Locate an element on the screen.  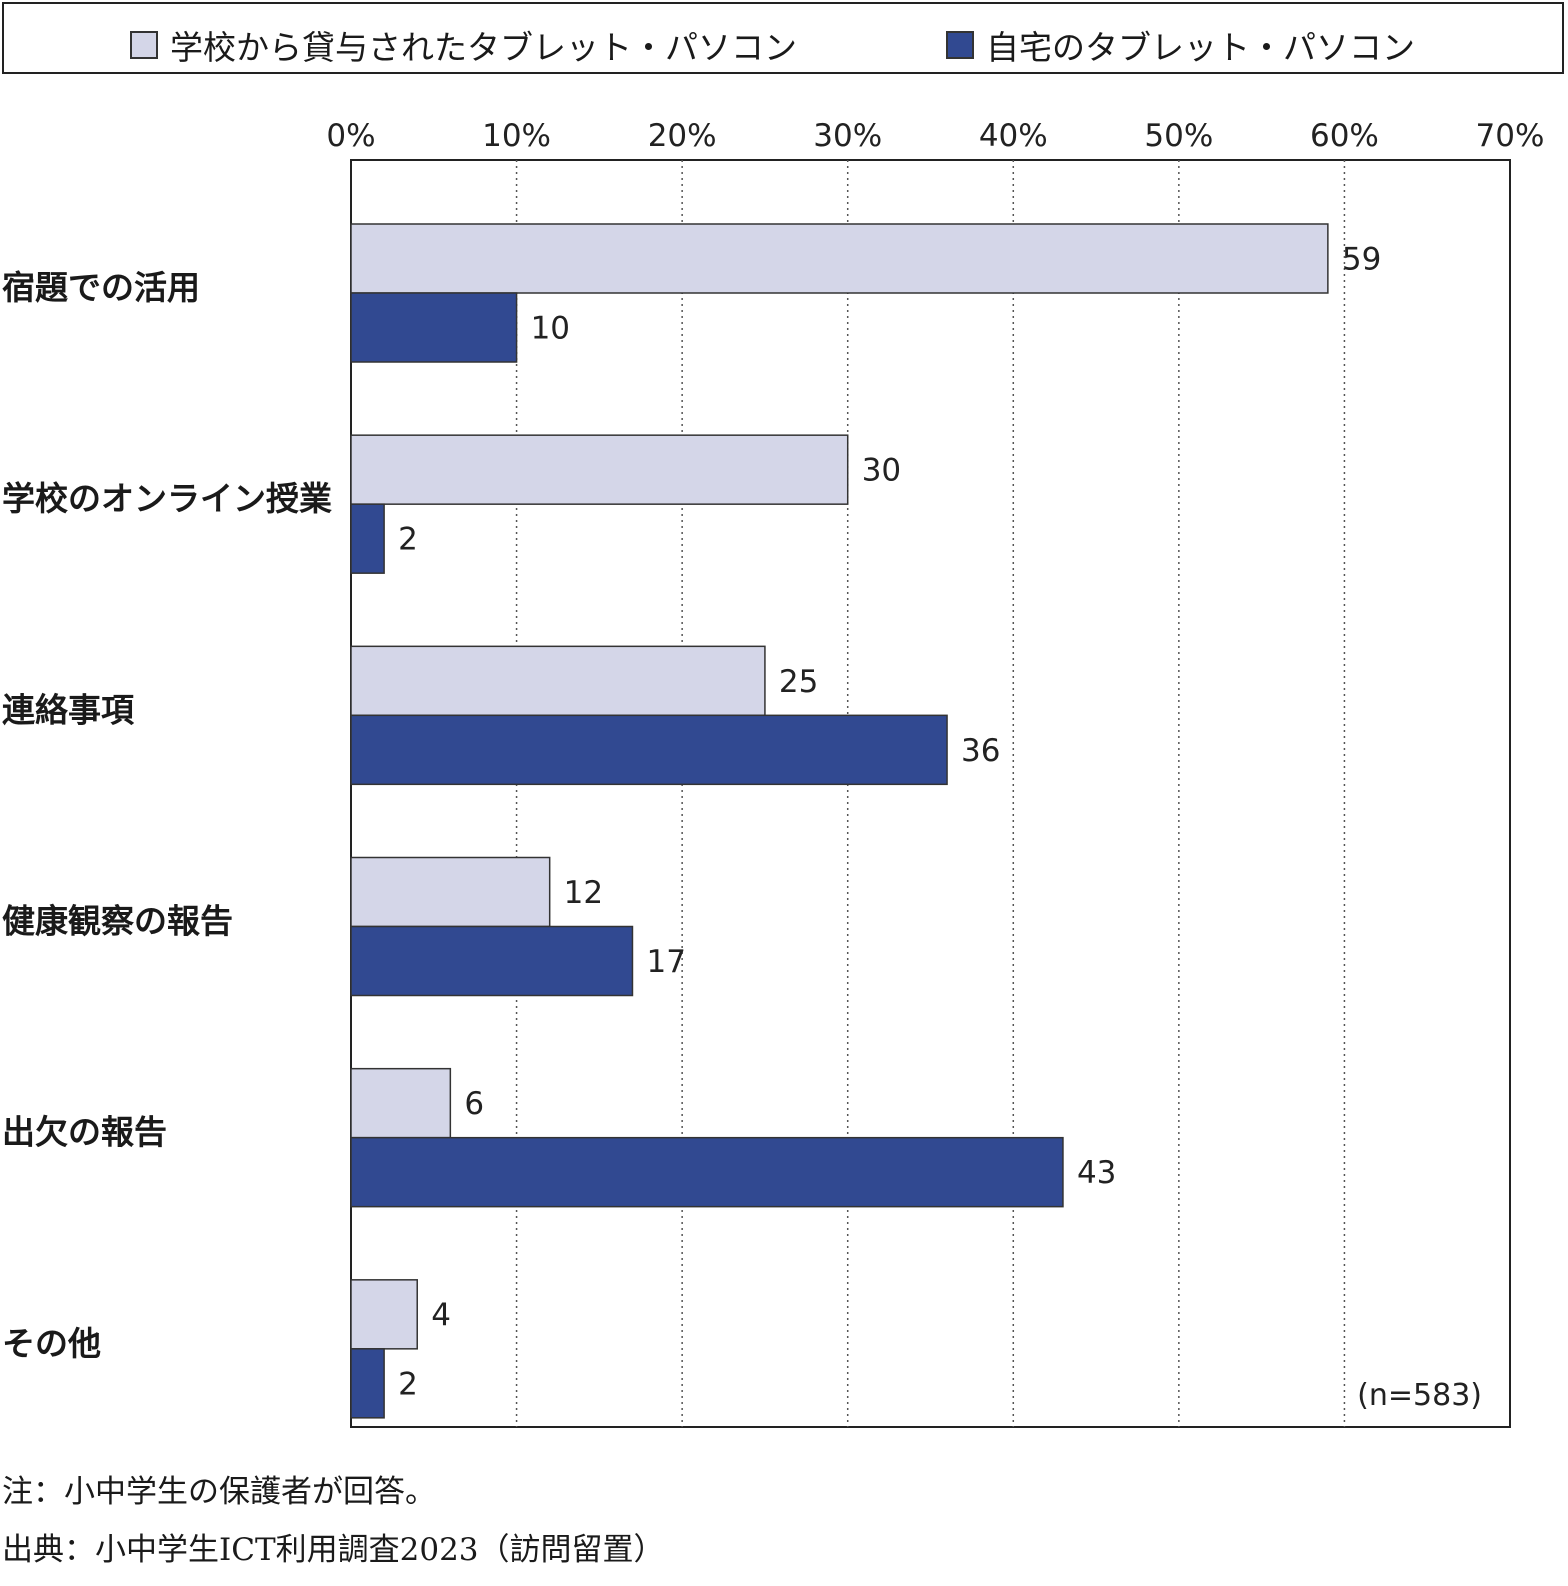
category-label: その他 is located at coordinates (51, 1343).